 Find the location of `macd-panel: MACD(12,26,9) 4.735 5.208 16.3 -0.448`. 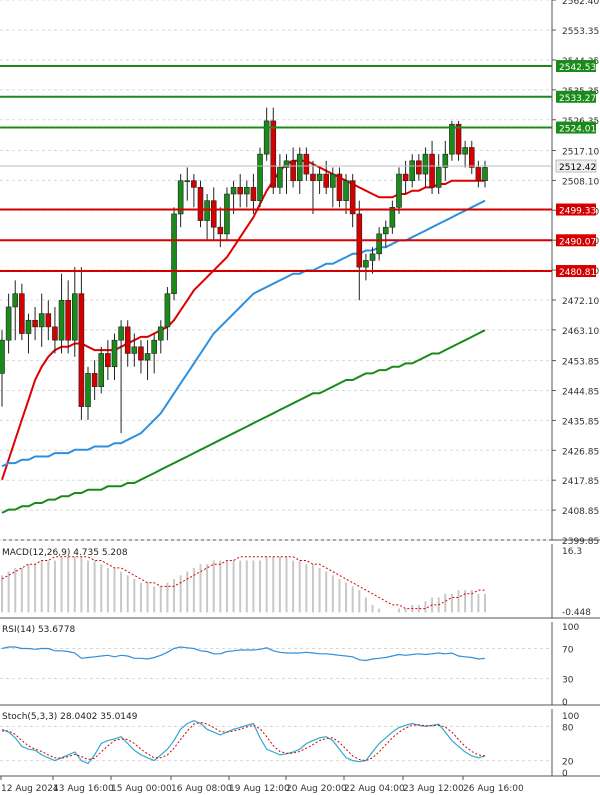

macd-panel: MACD(12,26,9) 4.735 5.208 16.3 -0.448 is located at coordinates (300, 581).